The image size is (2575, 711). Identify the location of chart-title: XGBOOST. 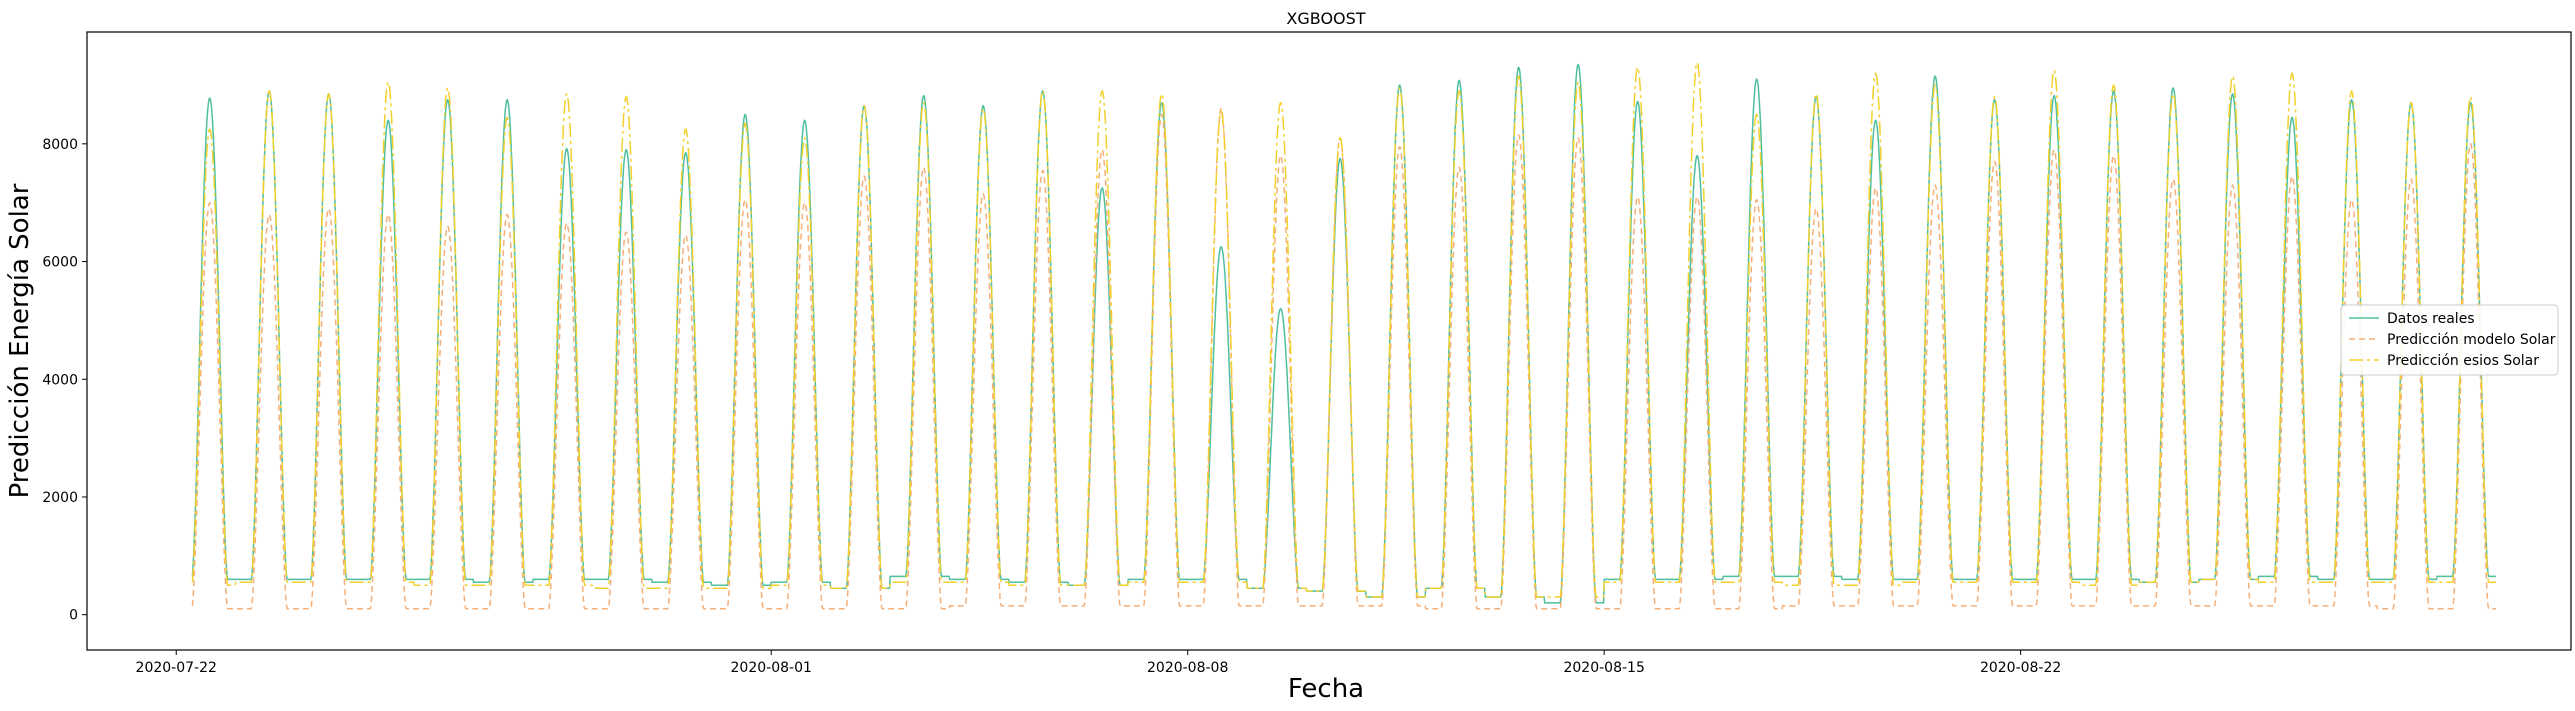
(1325, 18).